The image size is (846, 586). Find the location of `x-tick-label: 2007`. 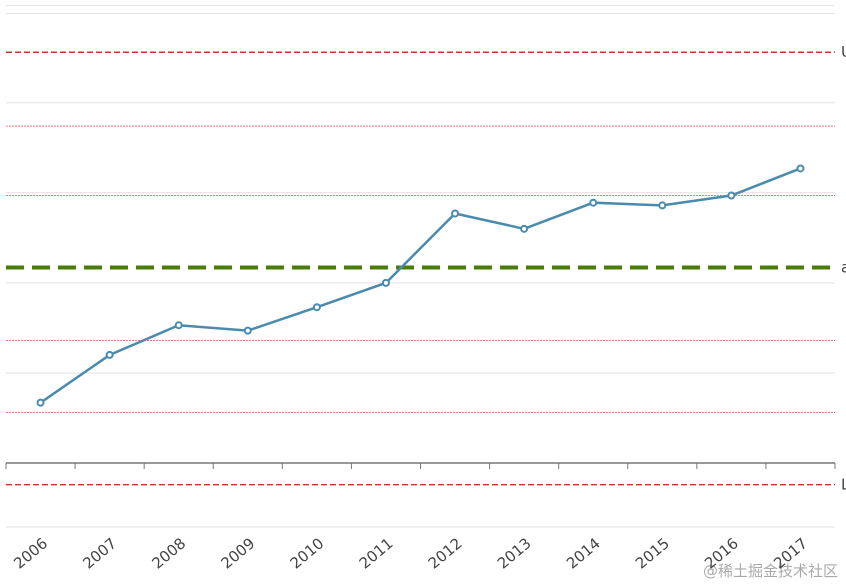

x-tick-label: 2007 is located at coordinates (99, 553).